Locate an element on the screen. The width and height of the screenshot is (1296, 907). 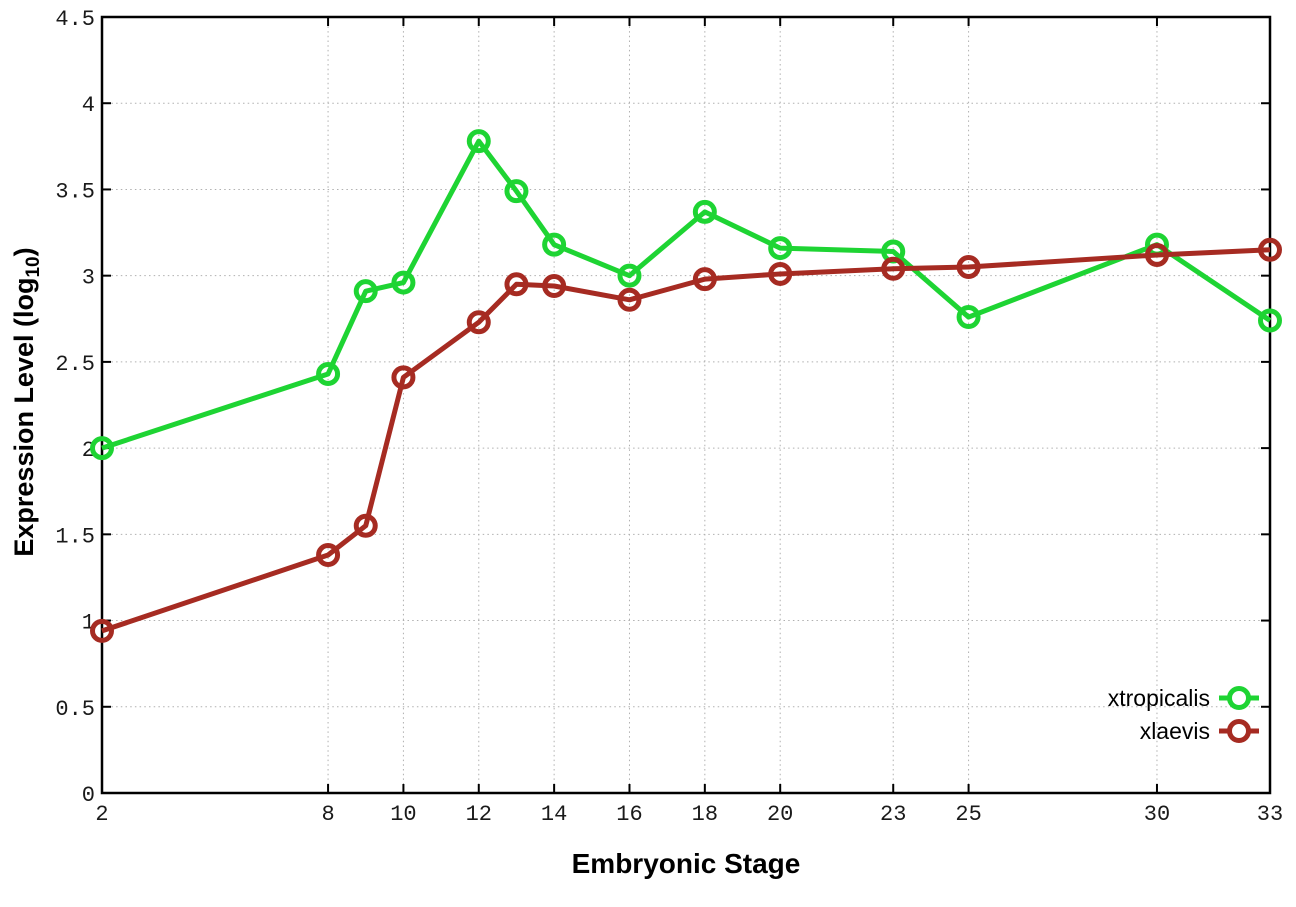
y-axis-title: Expression Level (log10) is located at coordinates (27, 401).